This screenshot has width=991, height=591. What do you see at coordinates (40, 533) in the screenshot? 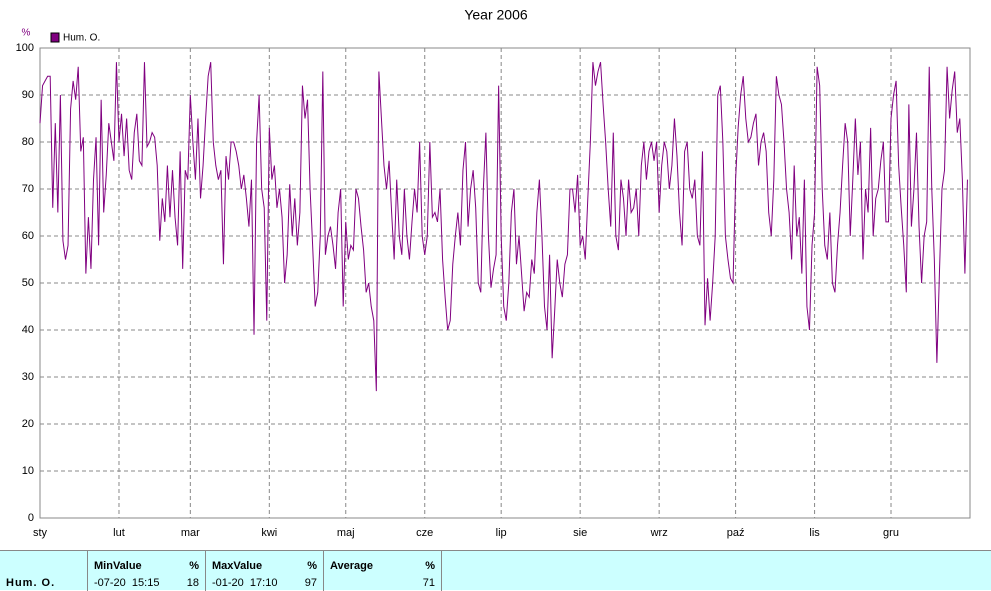
I see `x-tick-label: sty` at bounding box center [40, 533].